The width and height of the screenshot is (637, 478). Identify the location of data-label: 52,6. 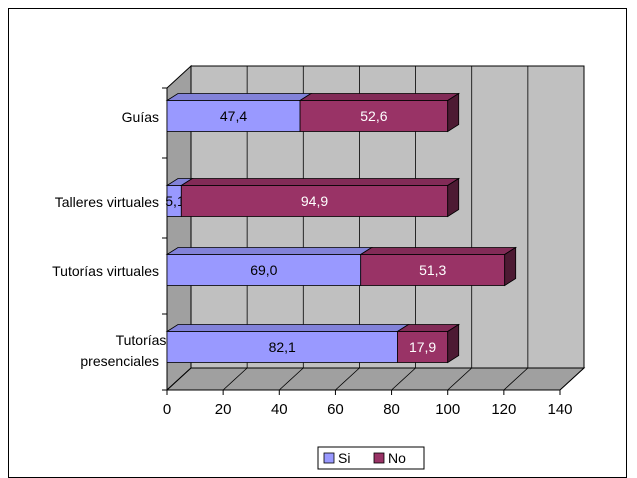
(373, 116).